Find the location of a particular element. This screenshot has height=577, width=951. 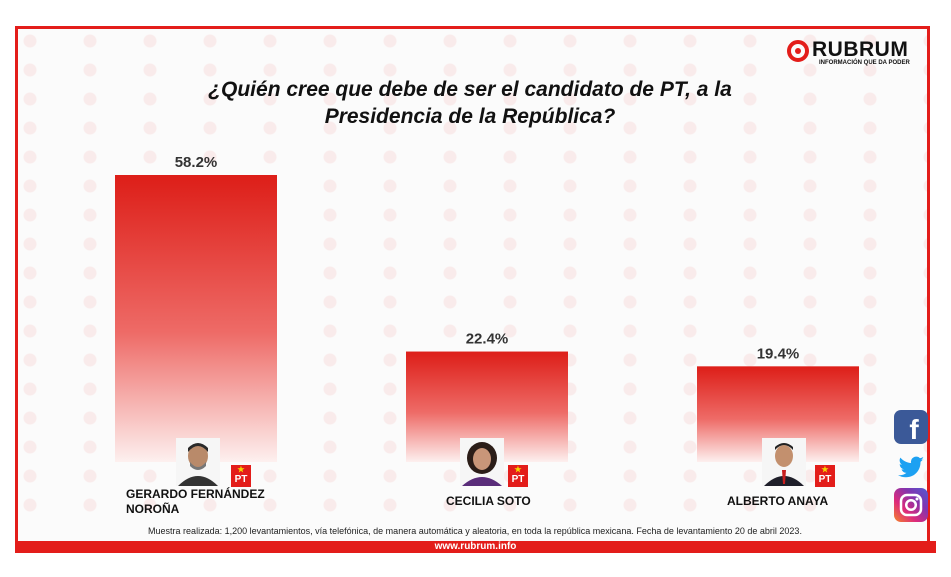

brand-tagline: INFORMACIÓN QUE DA PODER is located at coordinates (864, 63).